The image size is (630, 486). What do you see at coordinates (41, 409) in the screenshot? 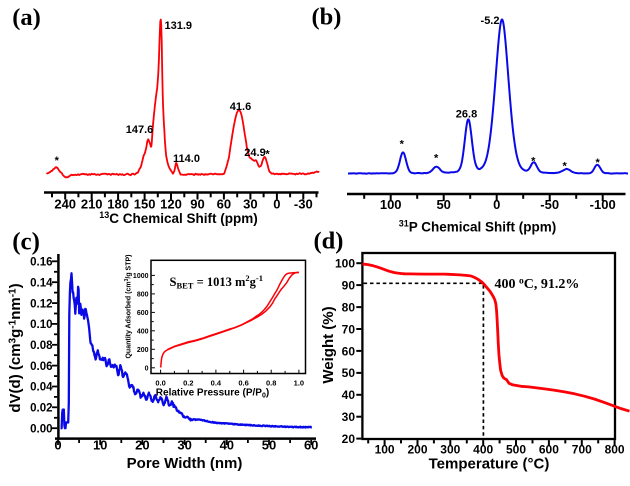
I see `svg-text: 0.02` at bounding box center [41, 409].